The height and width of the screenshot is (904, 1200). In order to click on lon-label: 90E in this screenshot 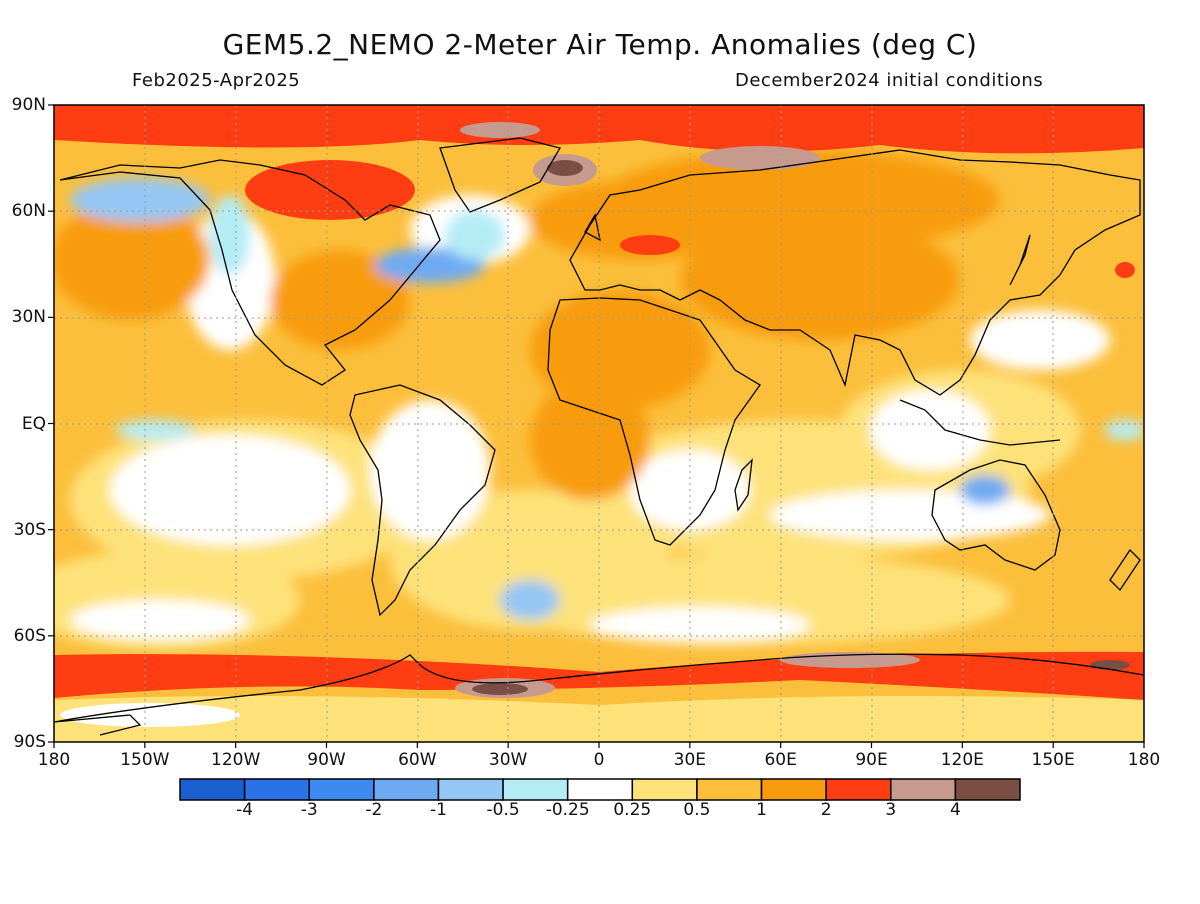, I will do `click(871, 760)`.